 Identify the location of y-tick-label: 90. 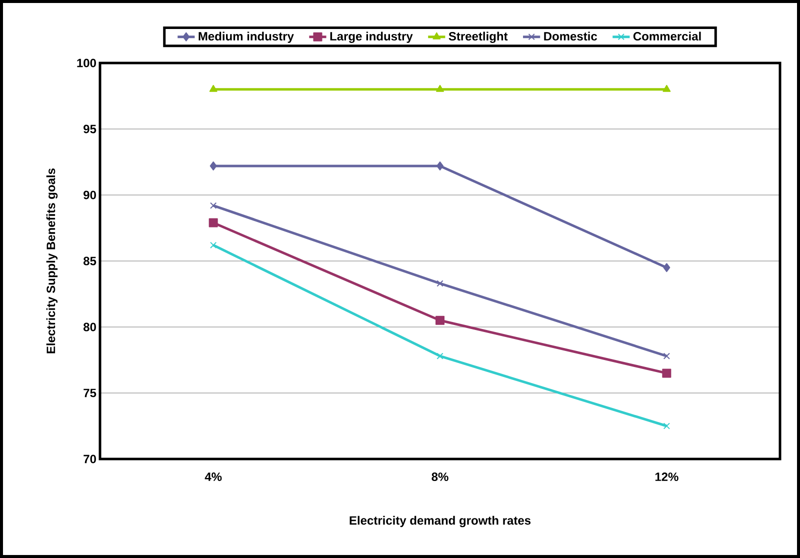
(90, 195).